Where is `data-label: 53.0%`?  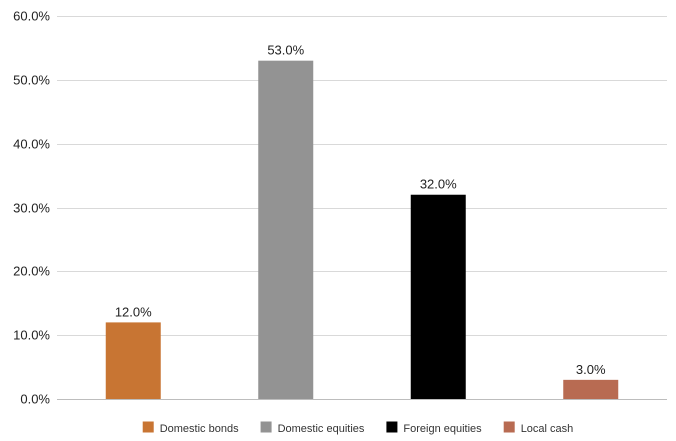
data-label: 53.0% is located at coordinates (285, 50).